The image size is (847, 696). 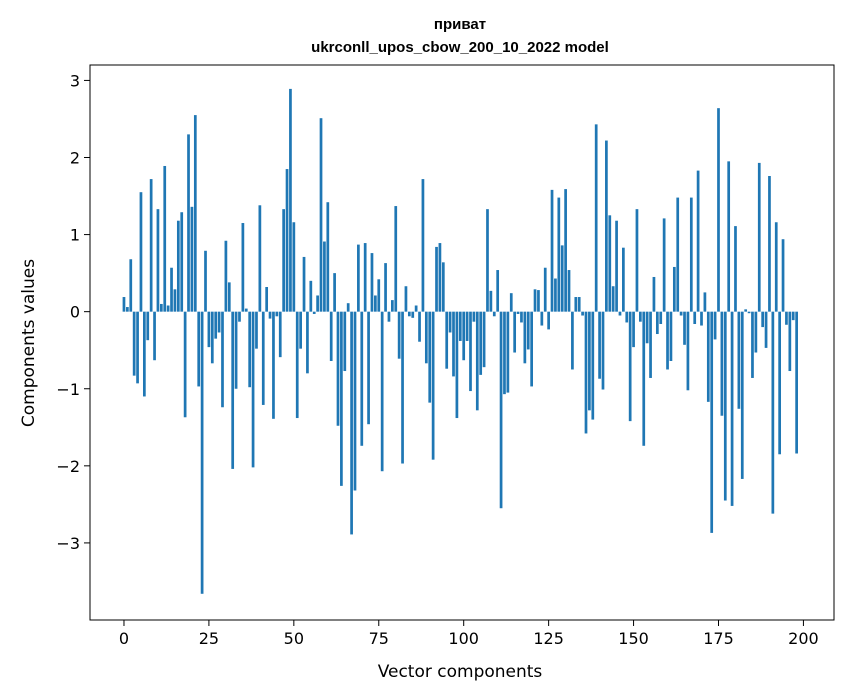 I want to click on x-tick-label: 50, so click(x=294, y=638).